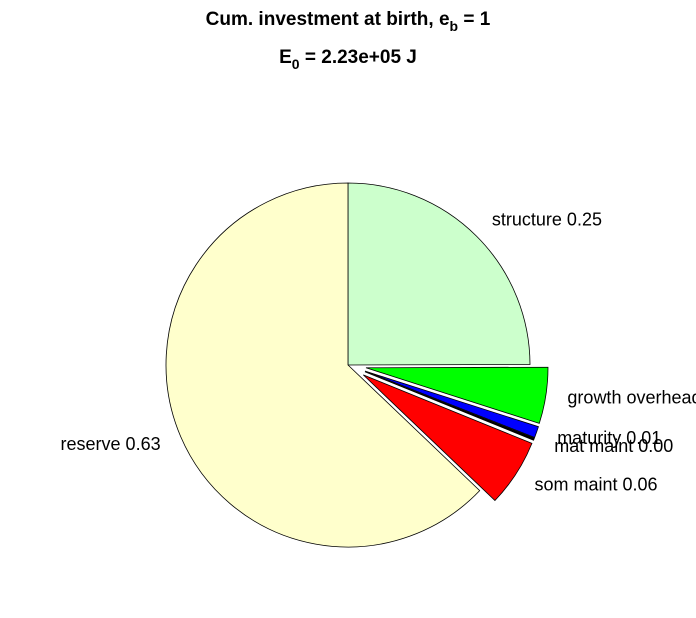 The height and width of the screenshot is (618, 696). I want to click on chart-subtitle: E0 = 2.23e+05 J, so click(348, 59).